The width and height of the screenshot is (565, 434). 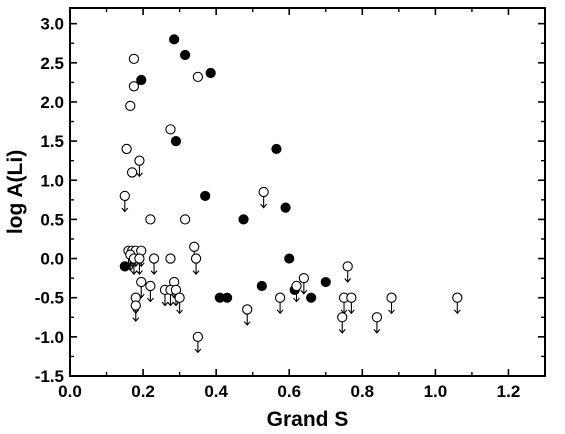 I want to click on y-tick-label: 2.0, so click(x=52, y=102).